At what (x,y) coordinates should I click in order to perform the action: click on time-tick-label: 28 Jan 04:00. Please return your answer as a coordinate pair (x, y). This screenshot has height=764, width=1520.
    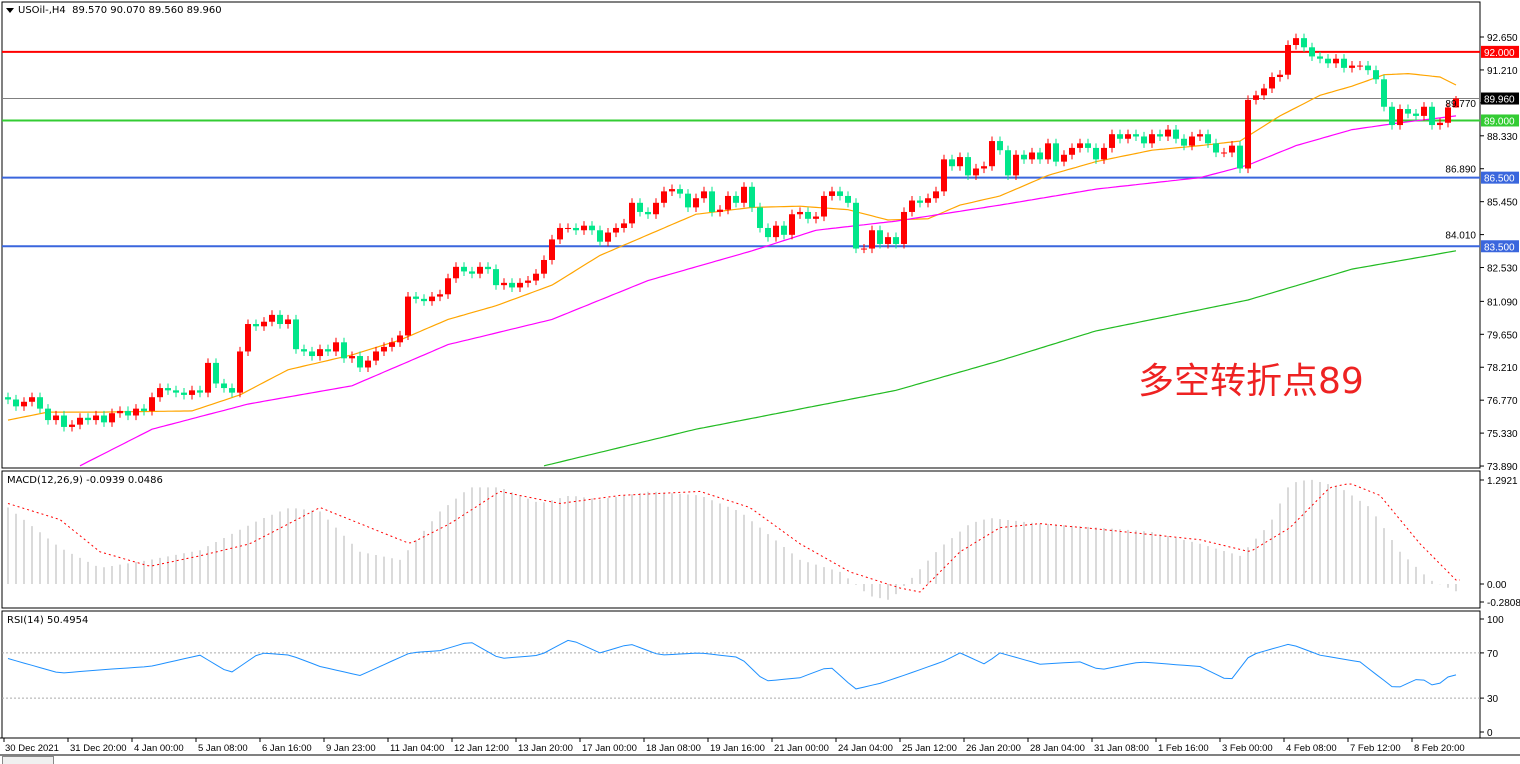
    Looking at the image, I should click on (1057, 748).